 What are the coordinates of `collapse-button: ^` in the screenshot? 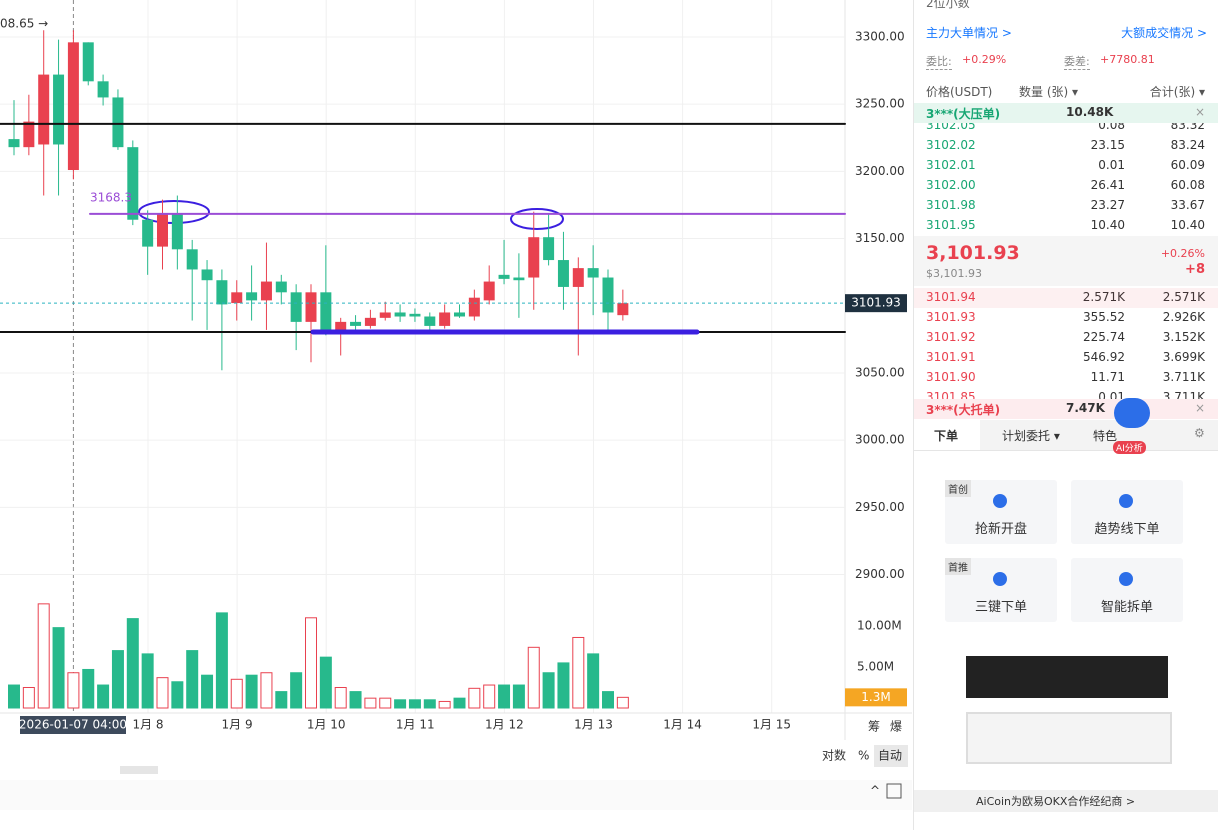 It's located at (875, 791).